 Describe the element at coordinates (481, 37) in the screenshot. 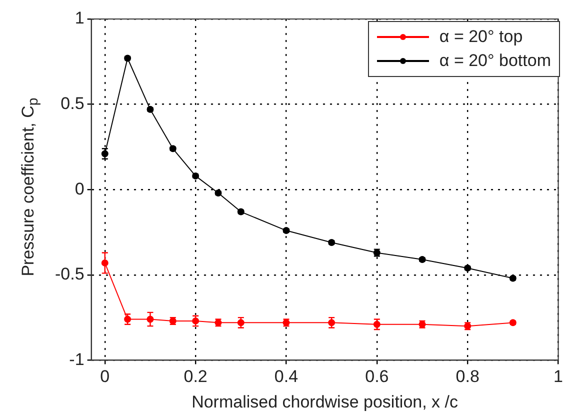

I see `legend-label: α = 20° top` at that location.